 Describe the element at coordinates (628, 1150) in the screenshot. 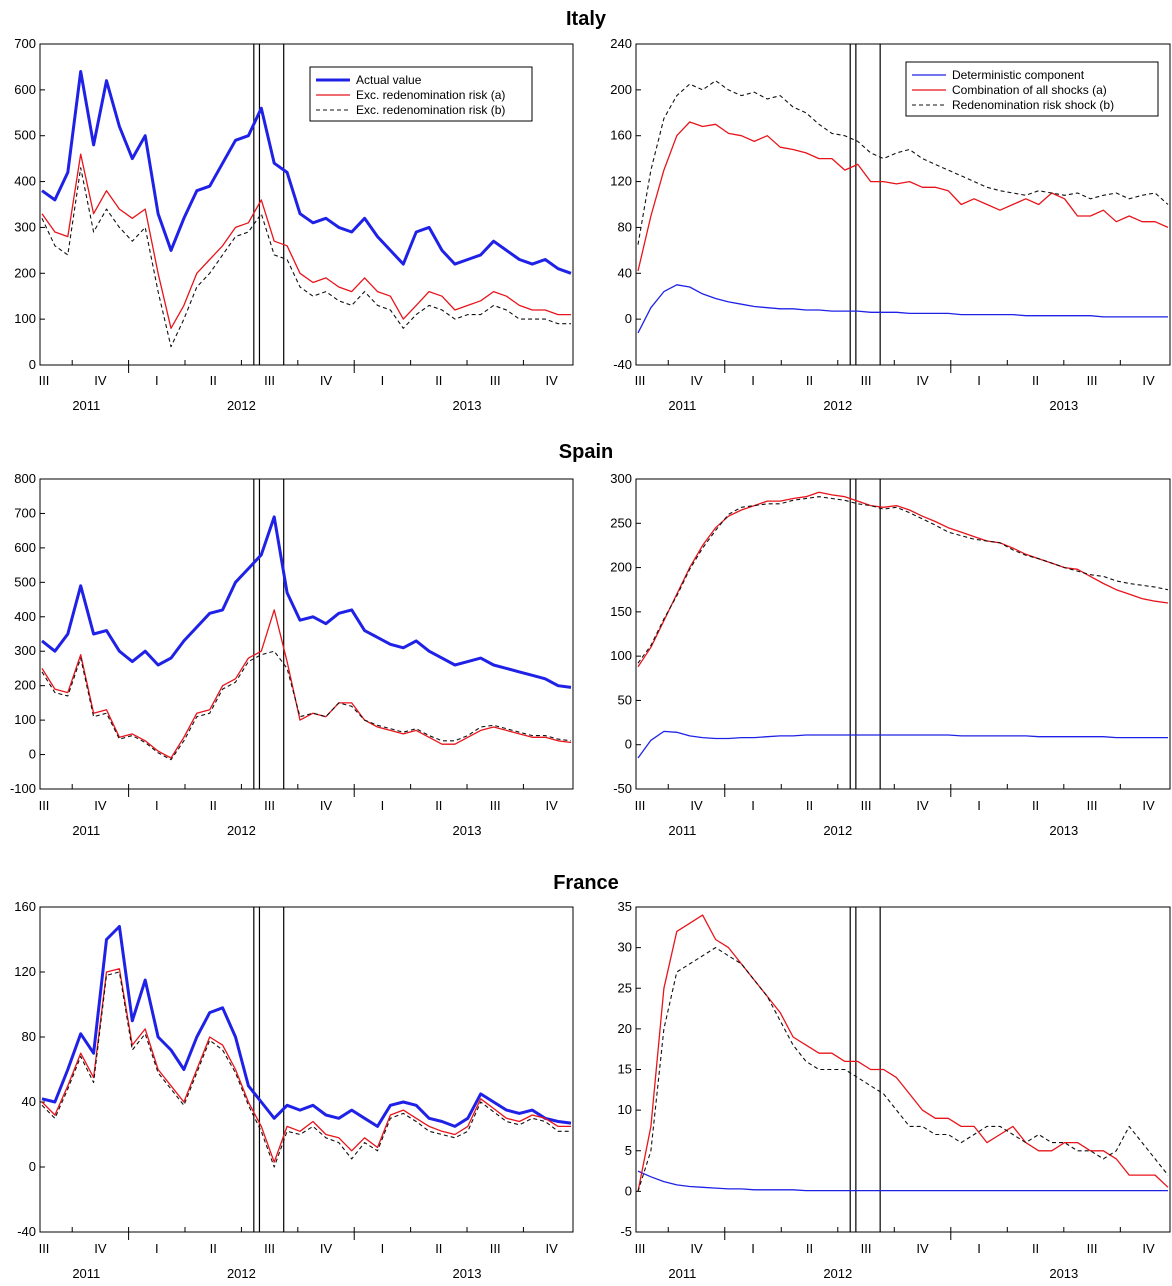

I see `y-tick-label: 5` at that location.